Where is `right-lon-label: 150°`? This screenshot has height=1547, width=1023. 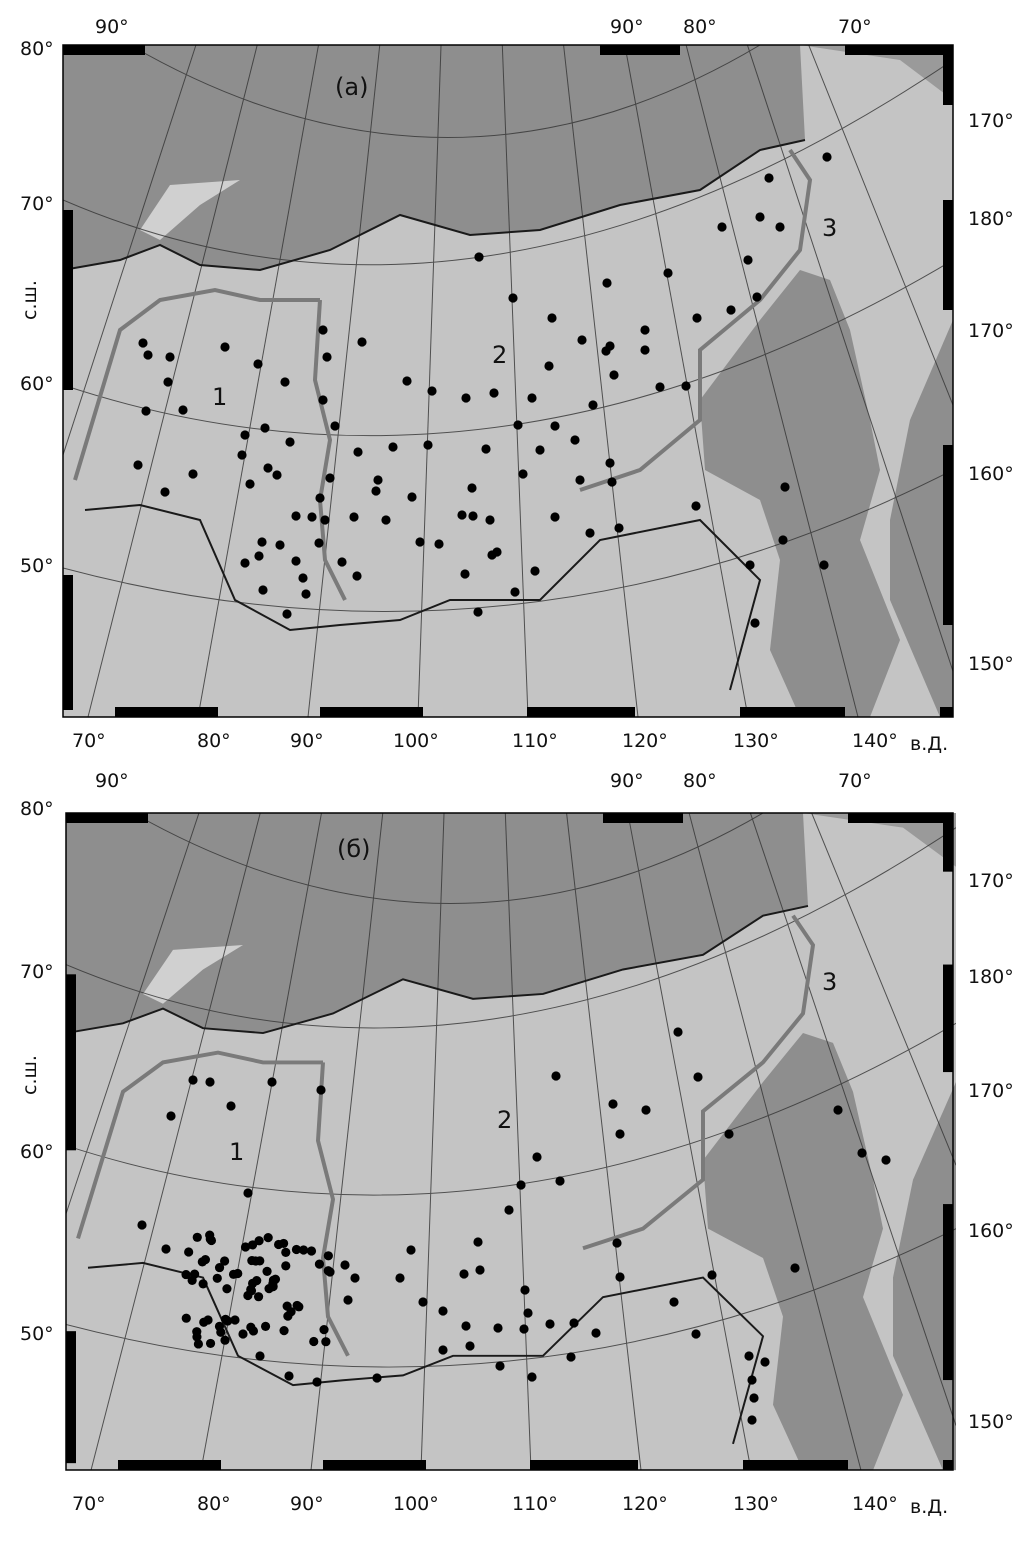 right-lon-label: 150° is located at coordinates (991, 1422).